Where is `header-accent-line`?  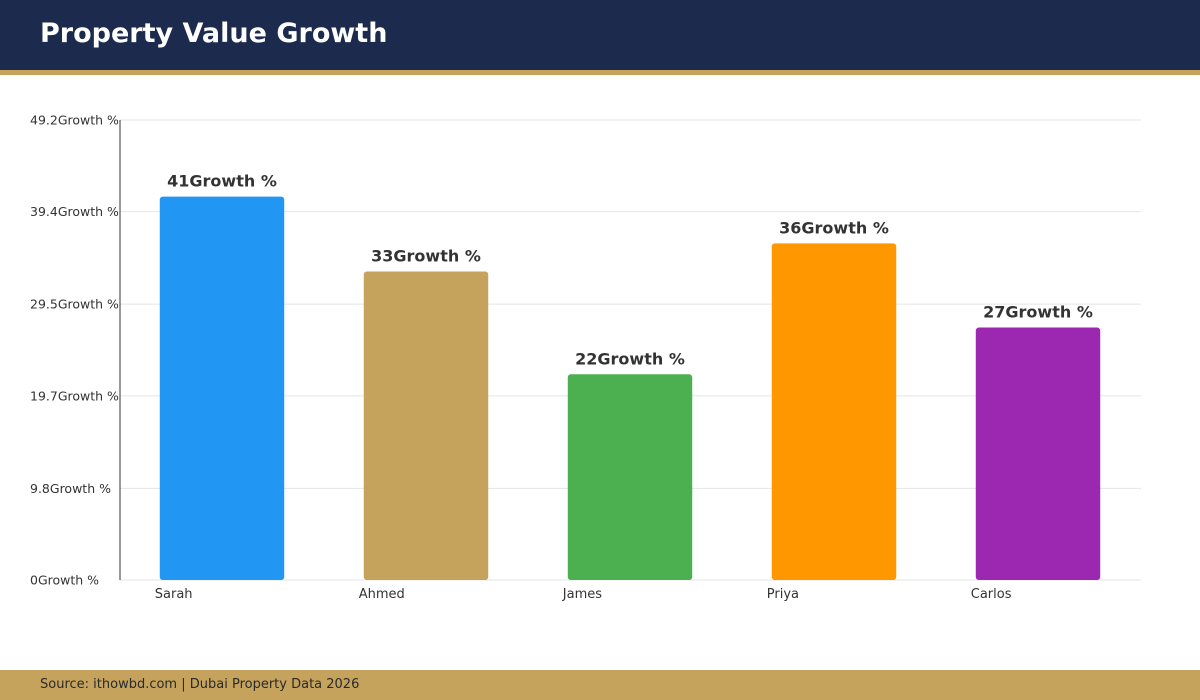 header-accent-line is located at coordinates (600, 72).